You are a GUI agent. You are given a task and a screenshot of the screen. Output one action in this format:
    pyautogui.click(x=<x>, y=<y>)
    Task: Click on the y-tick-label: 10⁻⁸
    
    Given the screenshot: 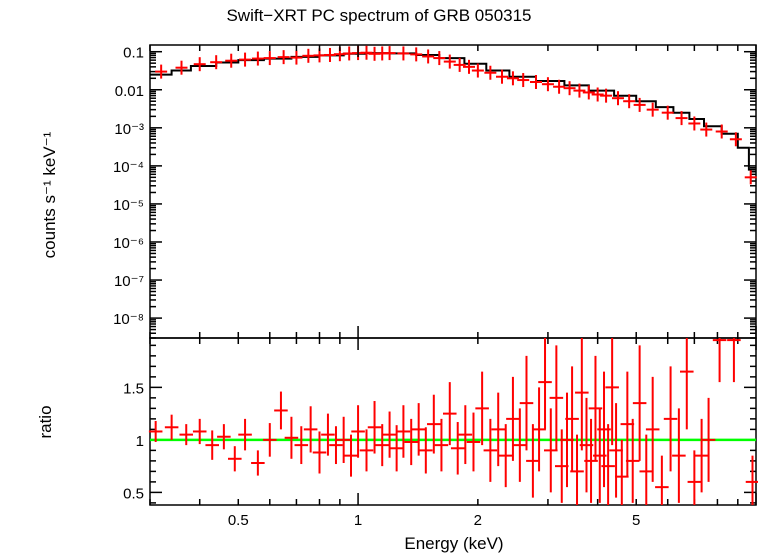 What is the action you would take?
    pyautogui.click(x=128, y=319)
    